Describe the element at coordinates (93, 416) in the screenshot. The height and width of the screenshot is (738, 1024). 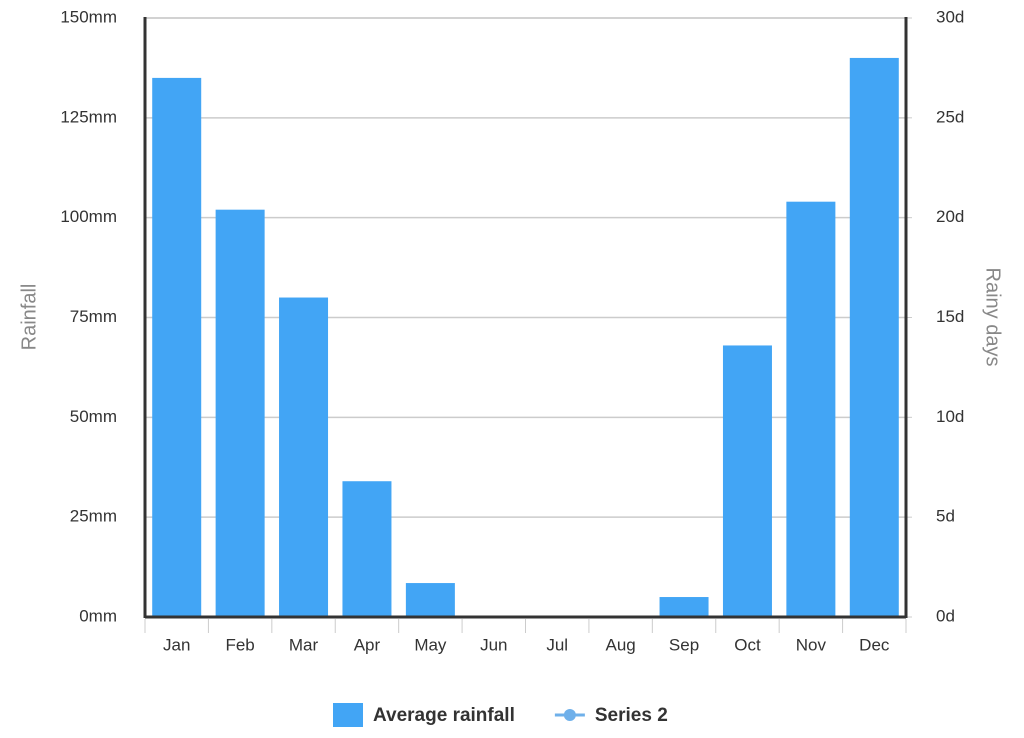
I see `y-tick-label: 50mm` at that location.